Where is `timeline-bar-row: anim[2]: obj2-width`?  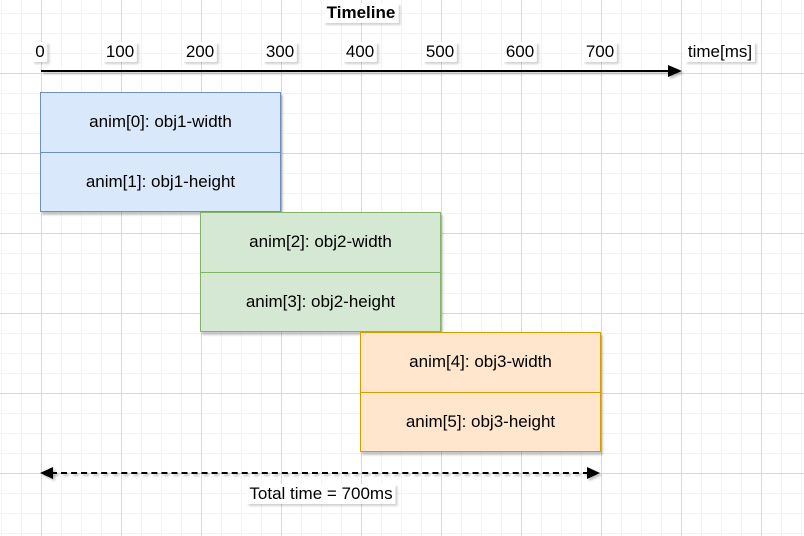 timeline-bar-row: anim[2]: obj2-width is located at coordinates (320, 242).